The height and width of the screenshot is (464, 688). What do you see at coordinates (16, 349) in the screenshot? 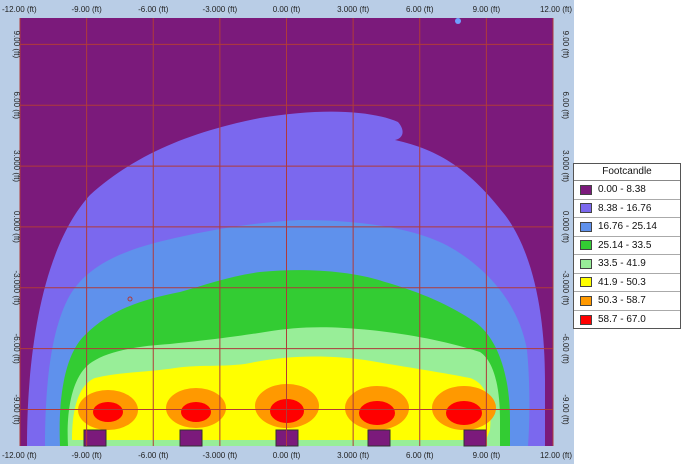
I see `y-tick-left-5: -6.00 (ft)` at bounding box center [16, 349].